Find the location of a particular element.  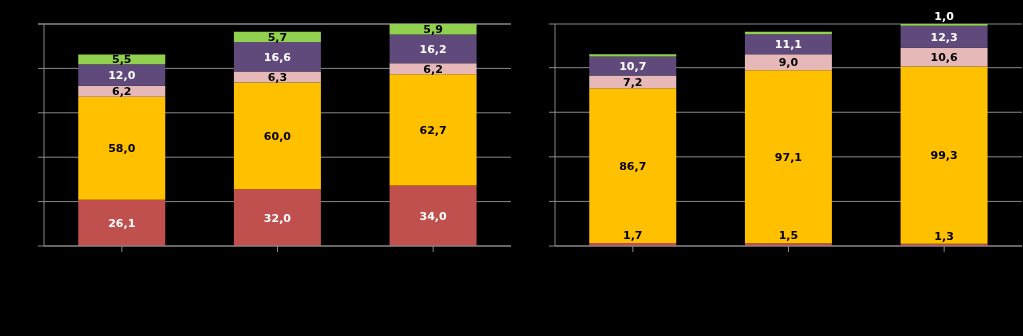

data-label: 58,0 is located at coordinates (122, 149).